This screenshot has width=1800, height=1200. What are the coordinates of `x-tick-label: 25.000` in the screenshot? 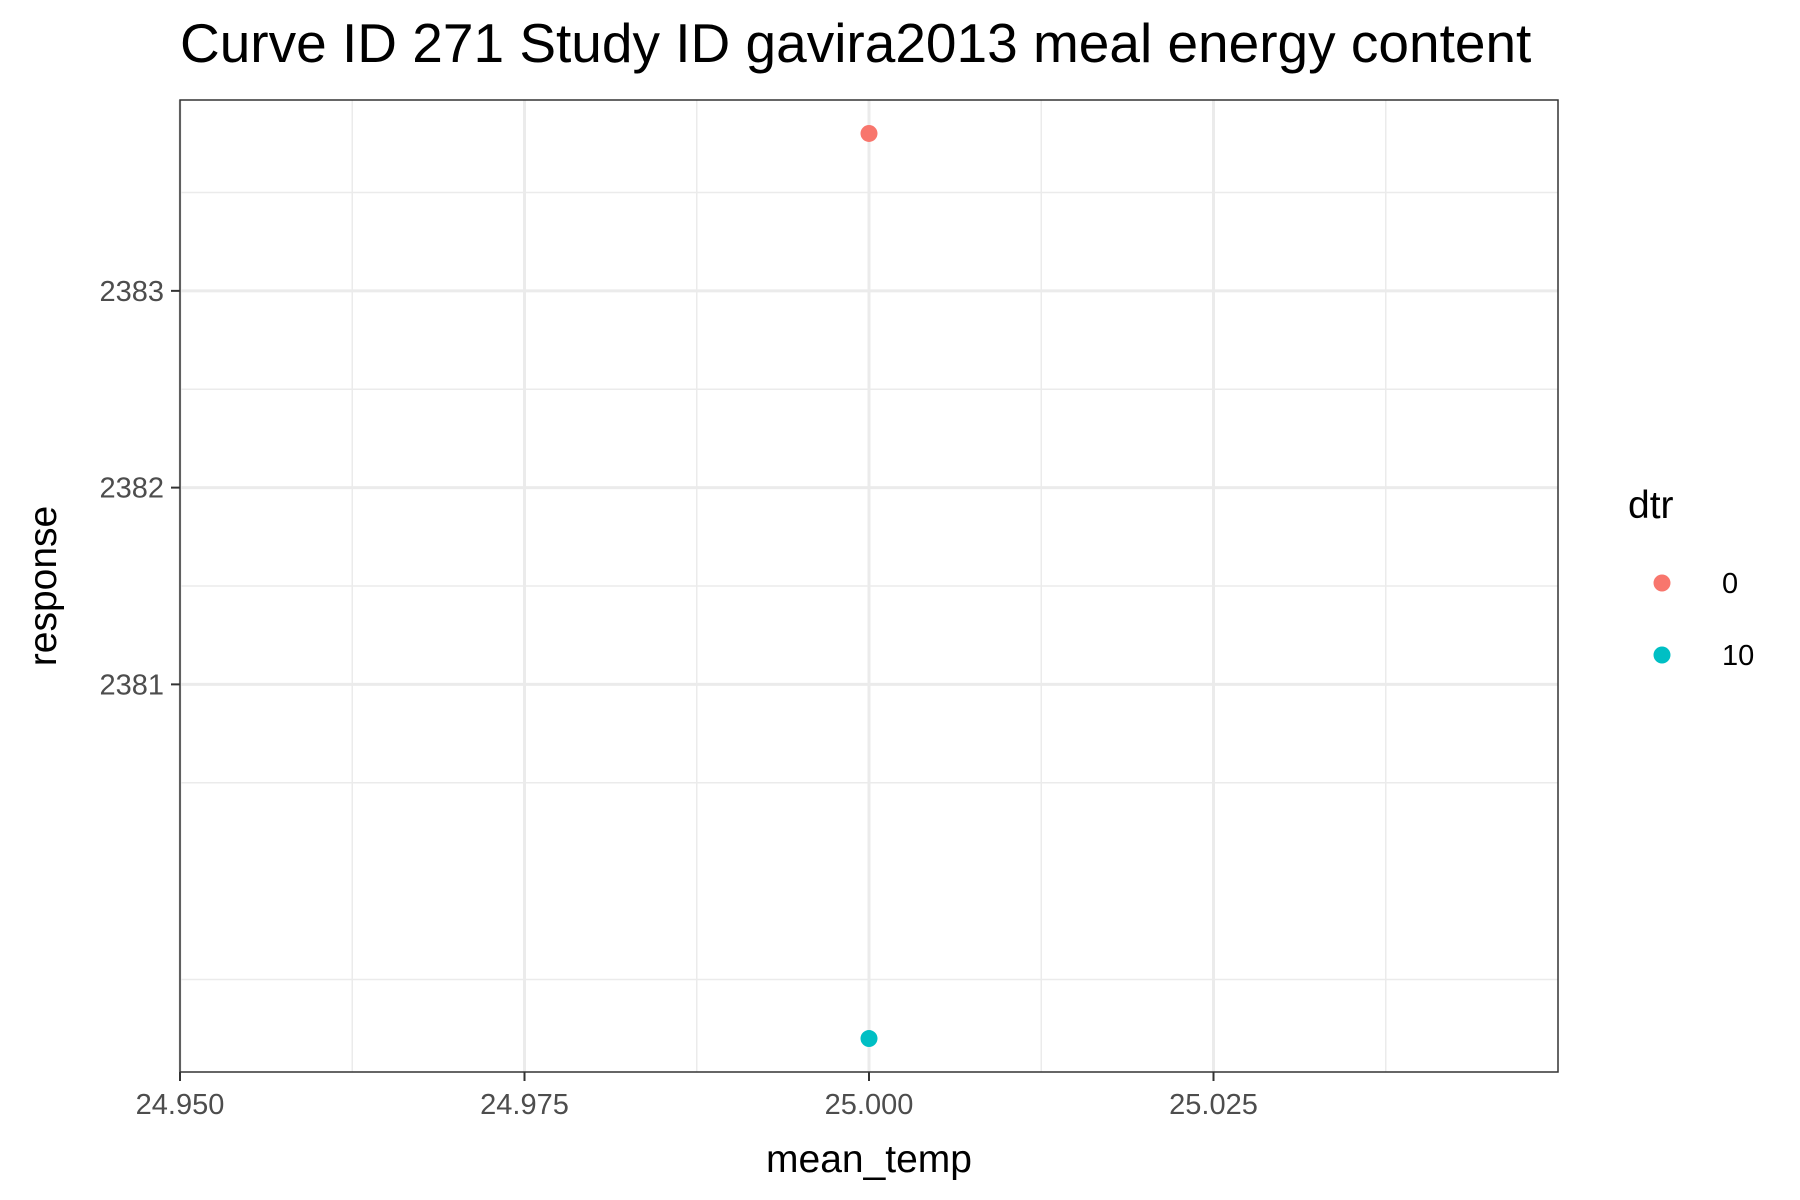 It's located at (869, 1105).